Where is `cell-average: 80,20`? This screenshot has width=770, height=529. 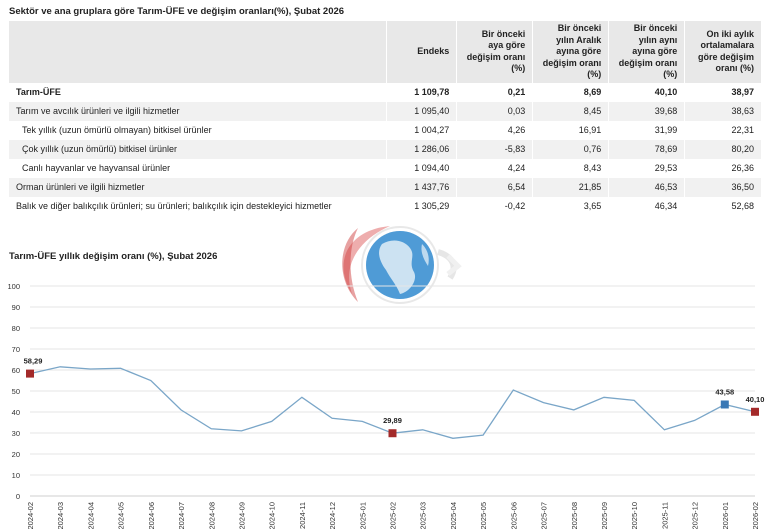 cell-average: 80,20 is located at coordinates (723, 149).